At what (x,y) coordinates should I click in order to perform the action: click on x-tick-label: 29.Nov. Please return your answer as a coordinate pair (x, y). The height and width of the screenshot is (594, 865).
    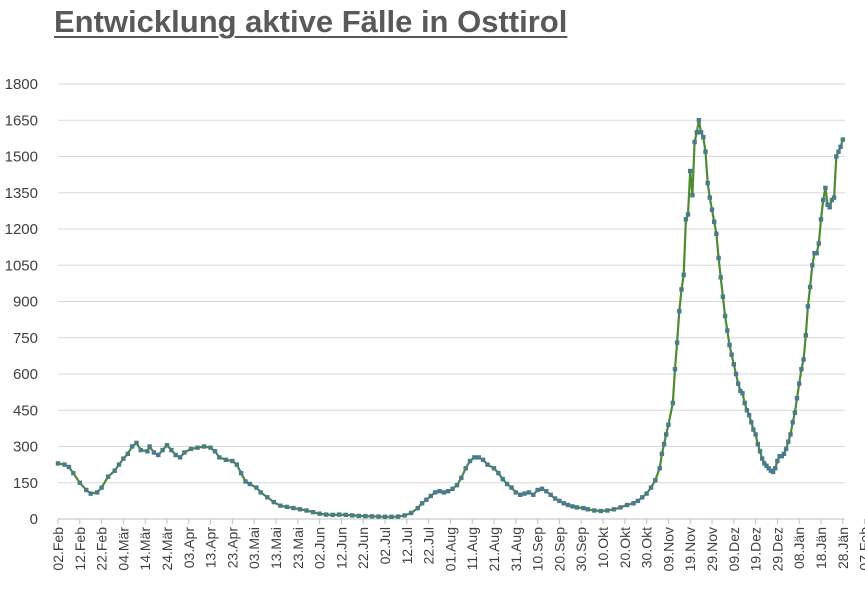
    Looking at the image, I should click on (712, 549).